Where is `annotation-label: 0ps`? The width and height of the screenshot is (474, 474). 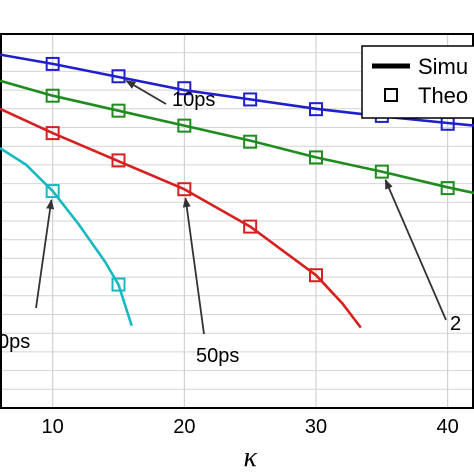 annotation-label: 0ps is located at coordinates (15, 342).